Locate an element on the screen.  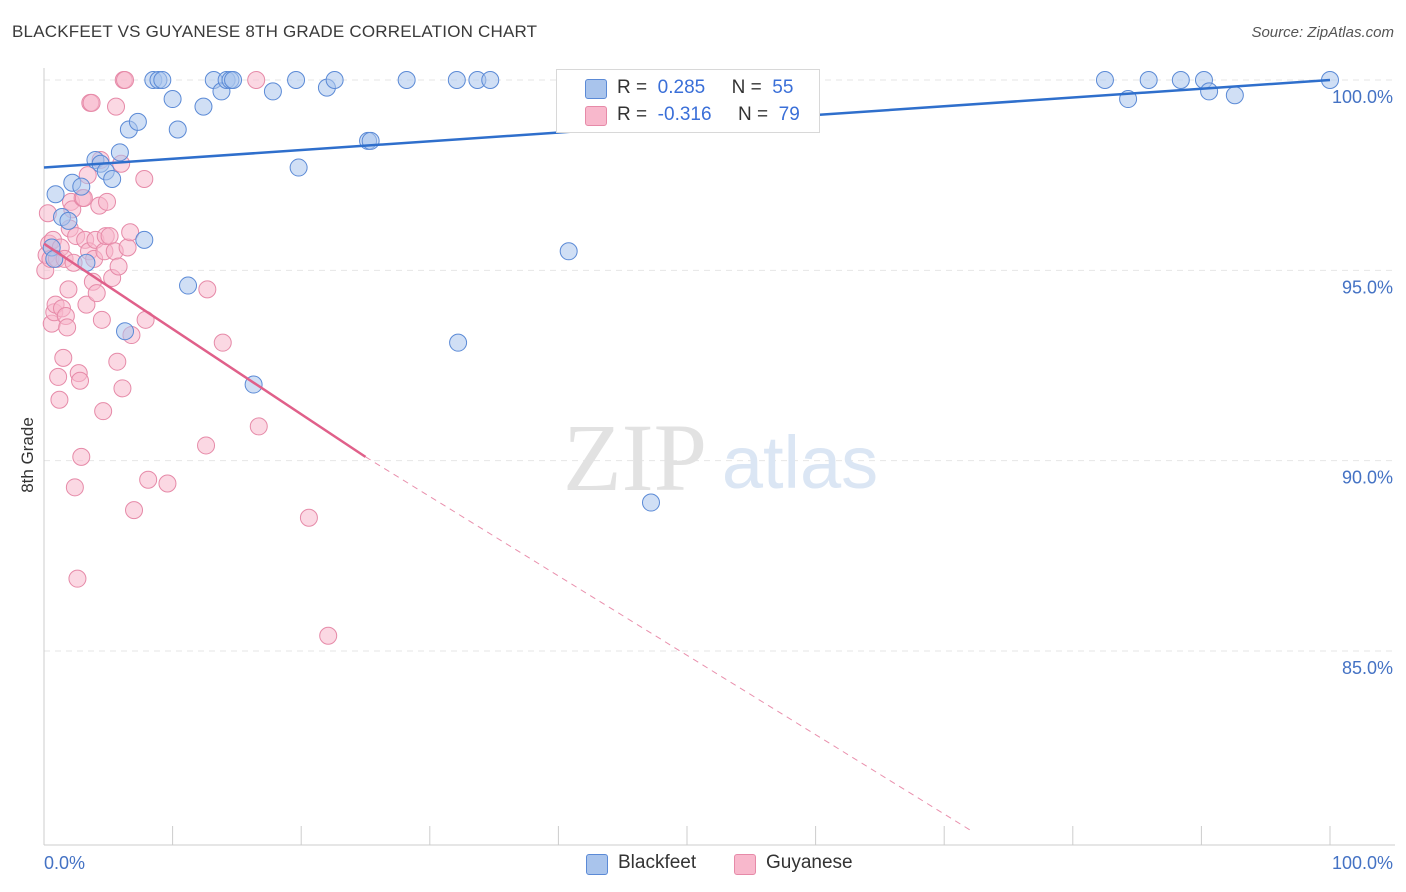
legend-n-value: 55 is located at coordinates (783, 87).